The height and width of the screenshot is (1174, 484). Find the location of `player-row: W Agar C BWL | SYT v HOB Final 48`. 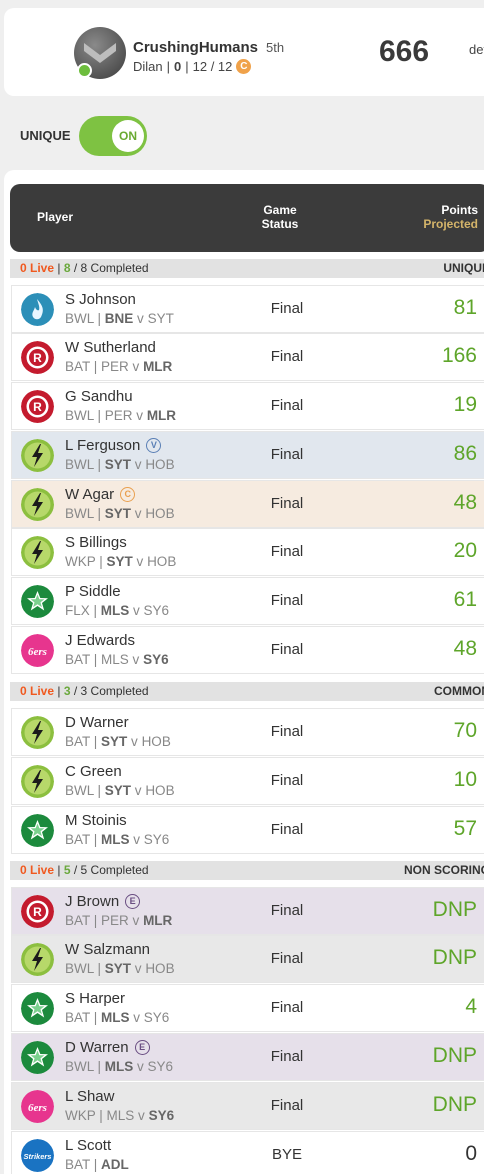

player-row: W Agar C BWL | SYT v HOB Final 48 is located at coordinates (247, 504).